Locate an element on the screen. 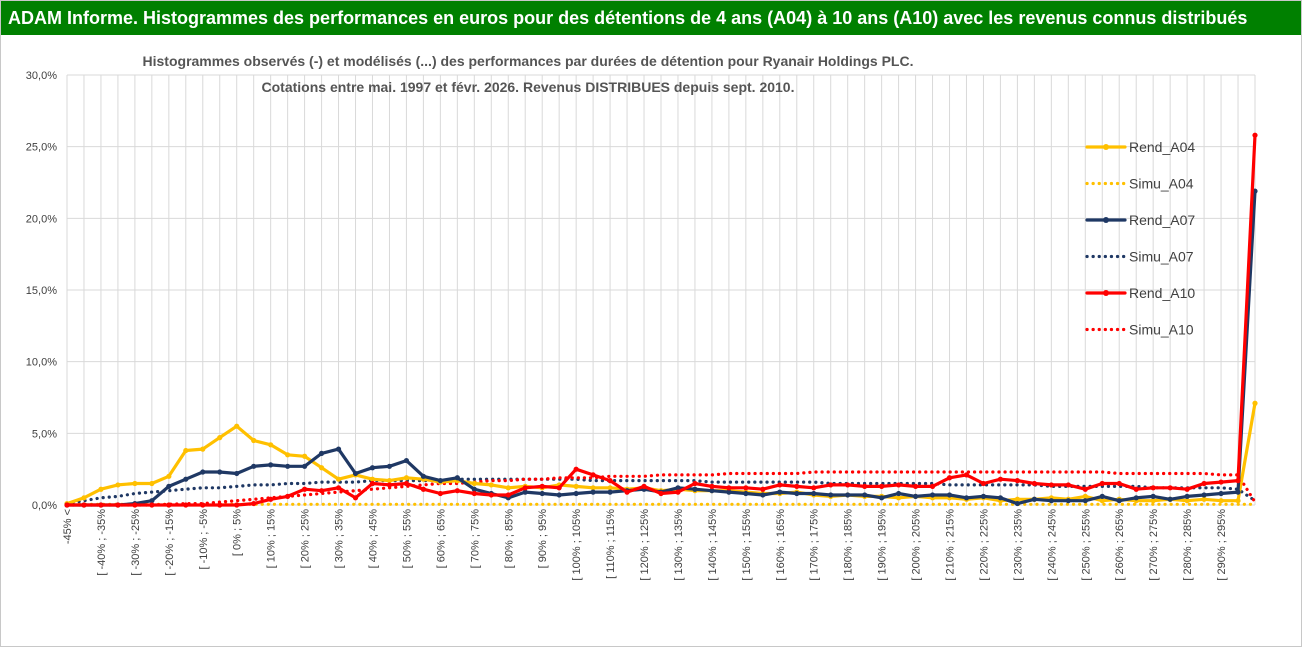  x-tick-label: [ 170% ; 175% is located at coordinates (815, 545).